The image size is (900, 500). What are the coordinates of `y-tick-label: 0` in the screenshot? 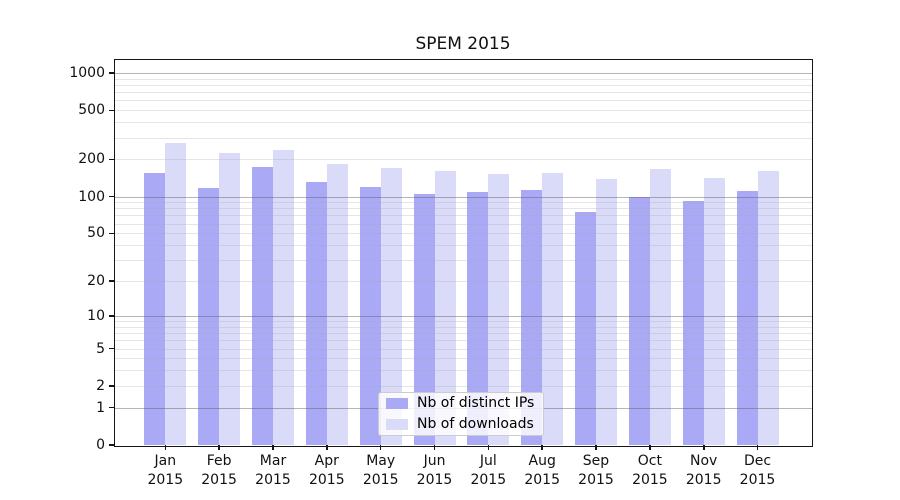 It's located at (100, 445).